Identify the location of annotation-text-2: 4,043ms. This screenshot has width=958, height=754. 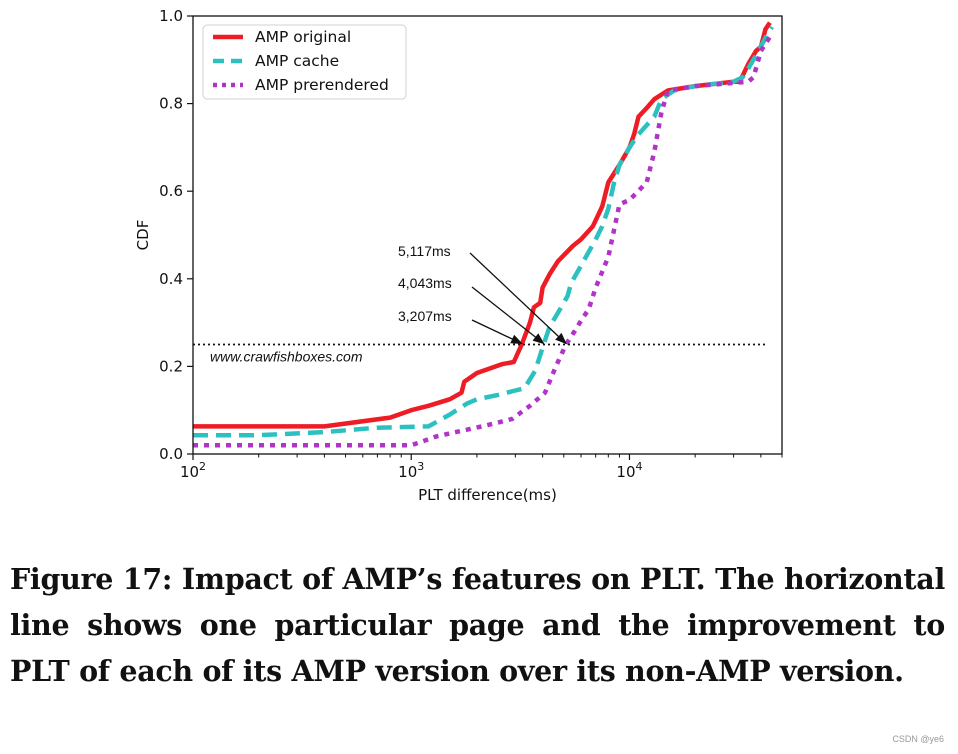
(425, 283).